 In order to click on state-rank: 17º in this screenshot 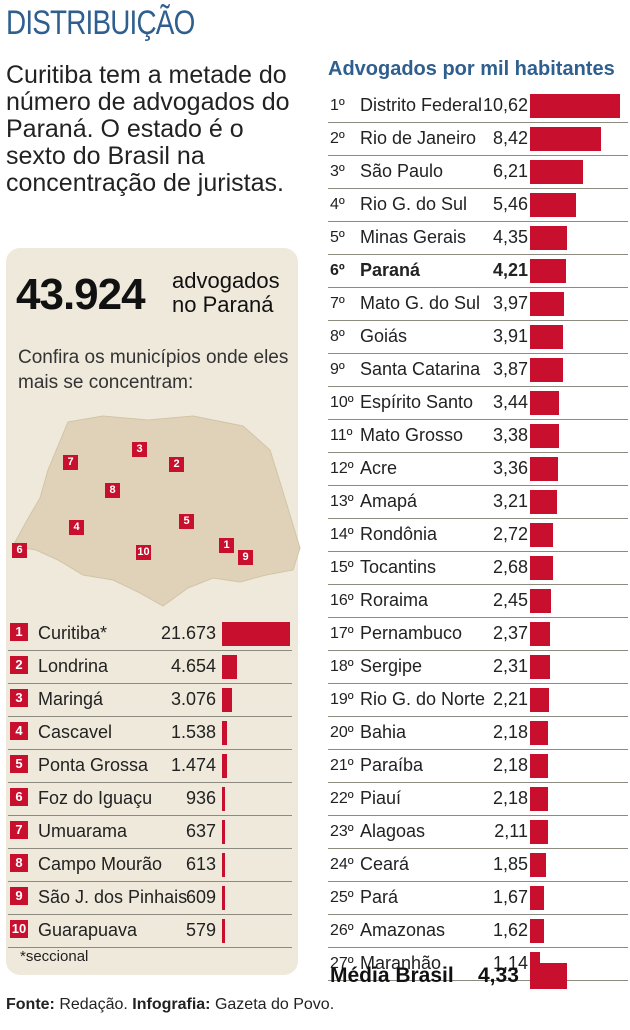, I will do `click(342, 633)`.